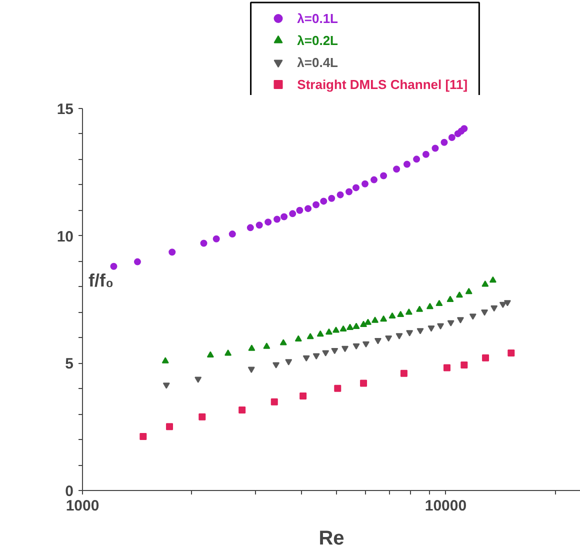 Image resolution: width=580 pixels, height=552 pixels. I want to click on legend-label: λ=0.2L, so click(317, 40).